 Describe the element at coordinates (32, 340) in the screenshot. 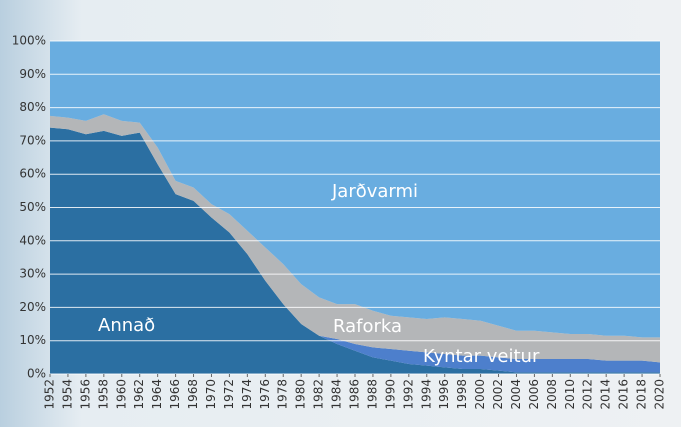

I see `y-tick-label: 10%` at that location.